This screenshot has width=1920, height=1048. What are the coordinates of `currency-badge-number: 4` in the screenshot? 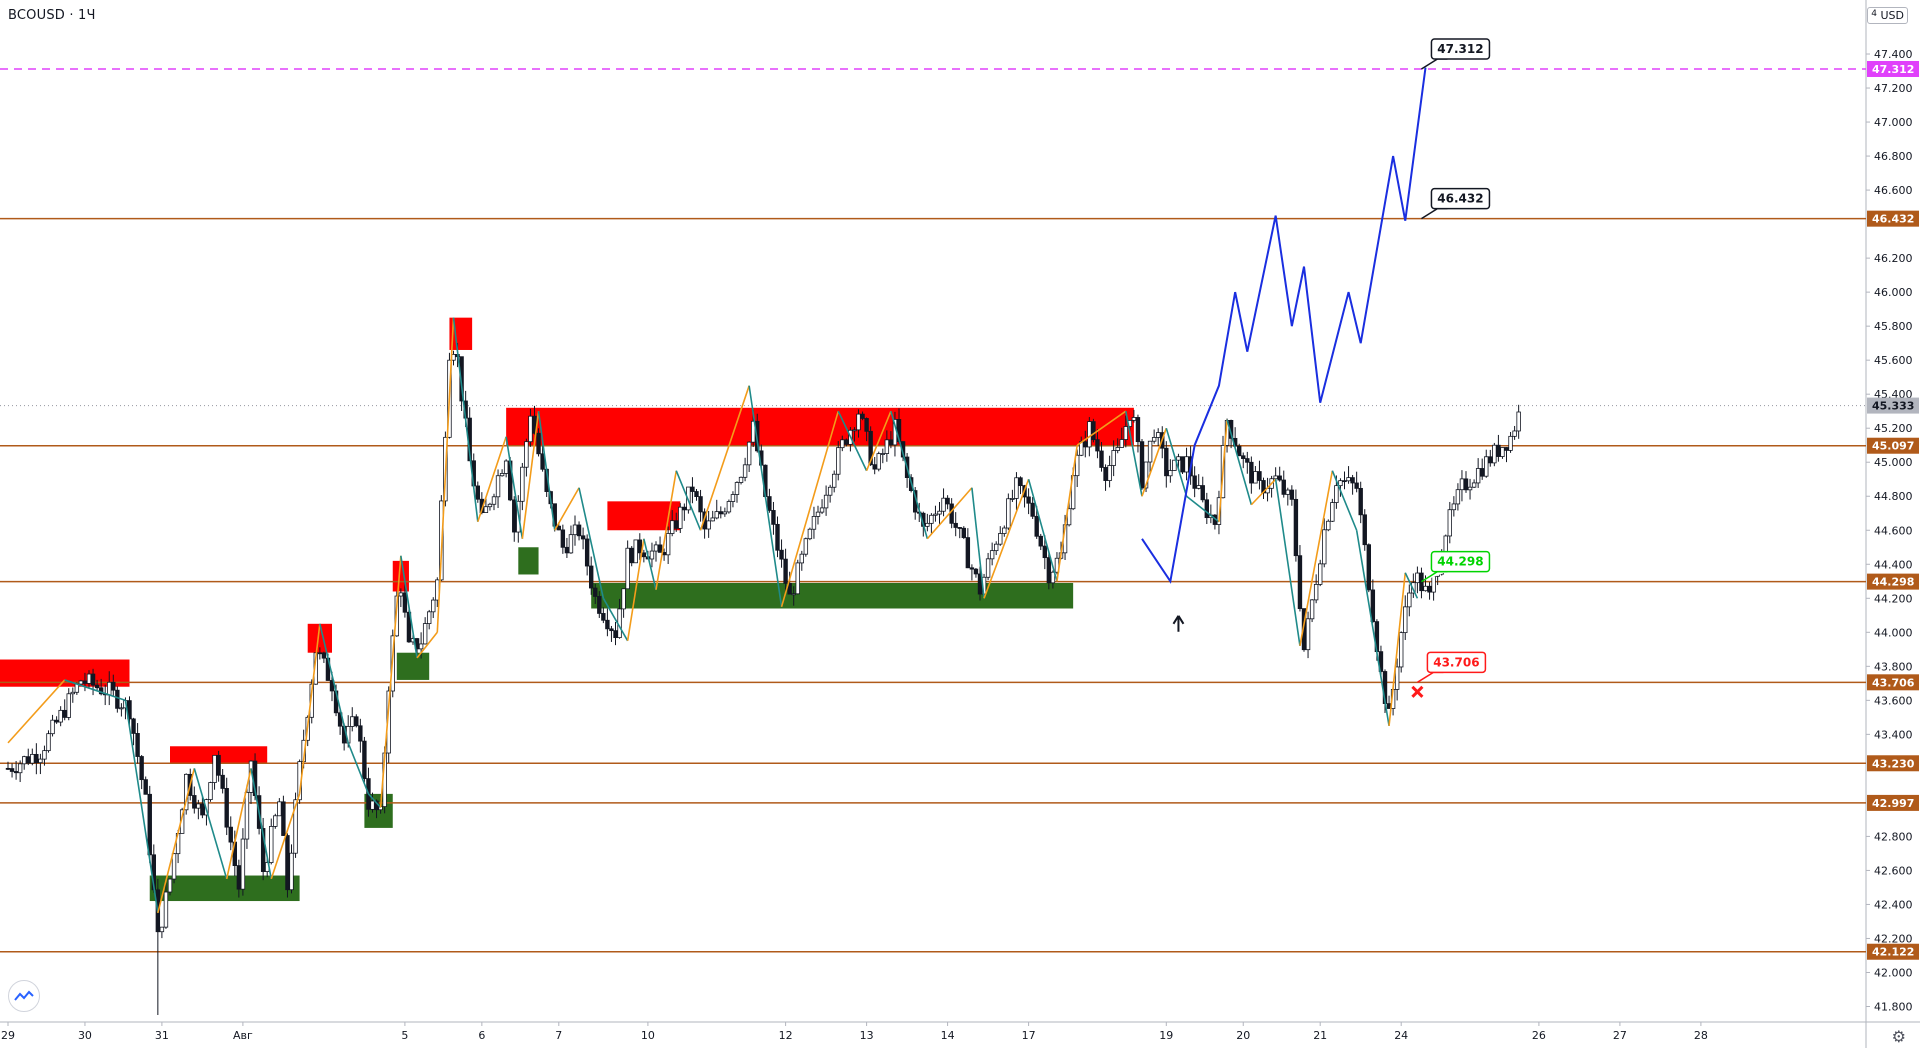 It's located at (1874, 14).